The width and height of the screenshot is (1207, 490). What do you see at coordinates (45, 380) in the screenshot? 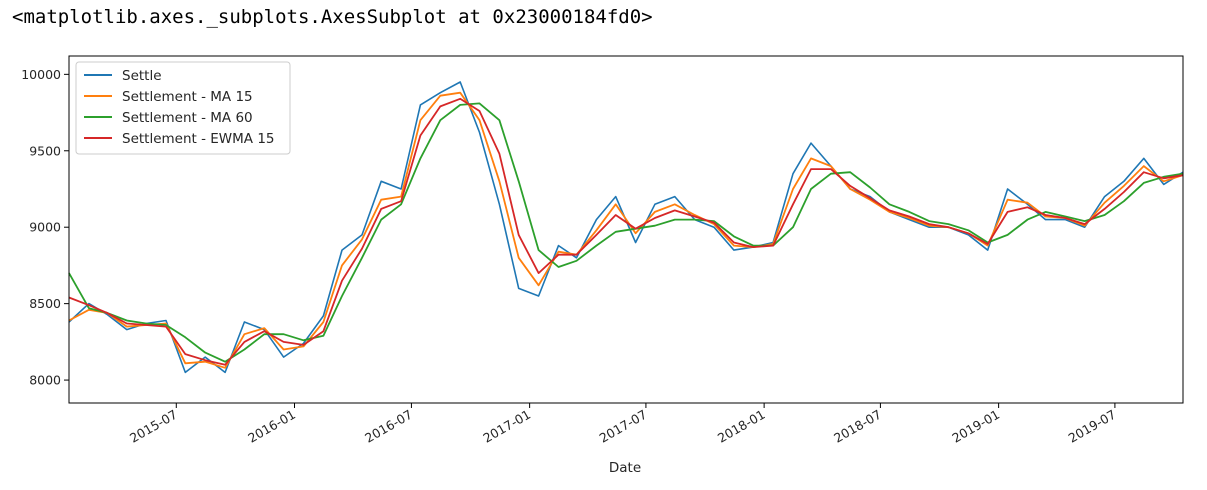
I see `y-tick-label: 8000` at bounding box center [45, 380].